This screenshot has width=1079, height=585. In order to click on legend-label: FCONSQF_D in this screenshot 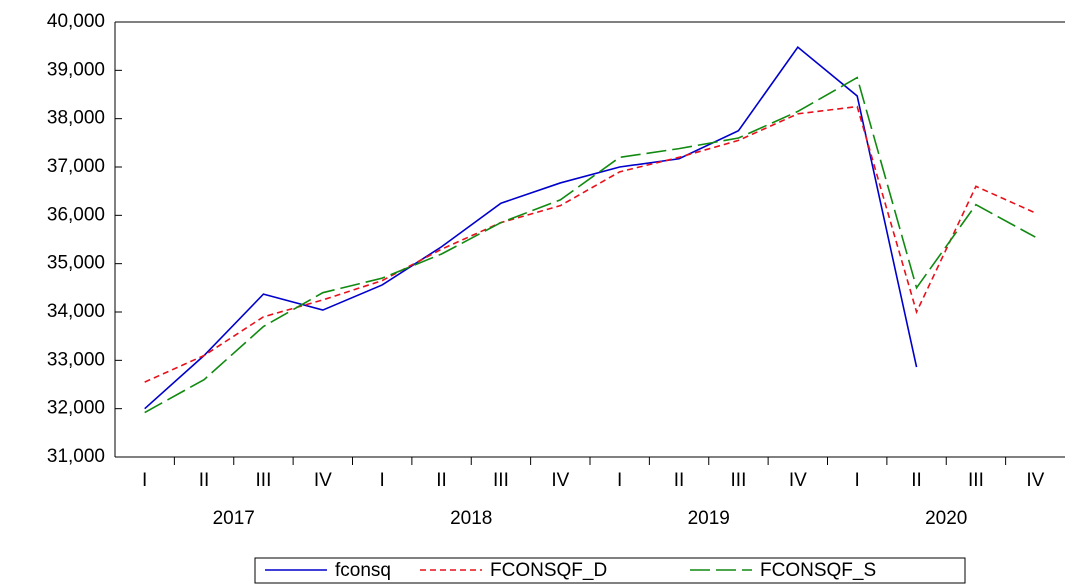, I will do `click(548, 570)`.